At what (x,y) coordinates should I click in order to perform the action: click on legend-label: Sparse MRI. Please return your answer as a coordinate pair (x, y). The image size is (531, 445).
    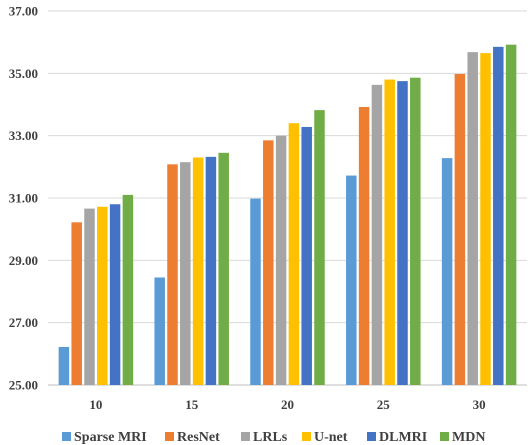
    Looking at the image, I should click on (110, 437).